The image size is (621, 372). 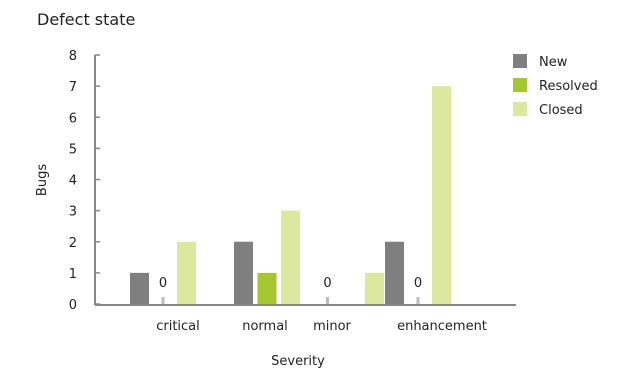 What do you see at coordinates (561, 110) in the screenshot?
I see `legend-label-closed: Closed` at bounding box center [561, 110].